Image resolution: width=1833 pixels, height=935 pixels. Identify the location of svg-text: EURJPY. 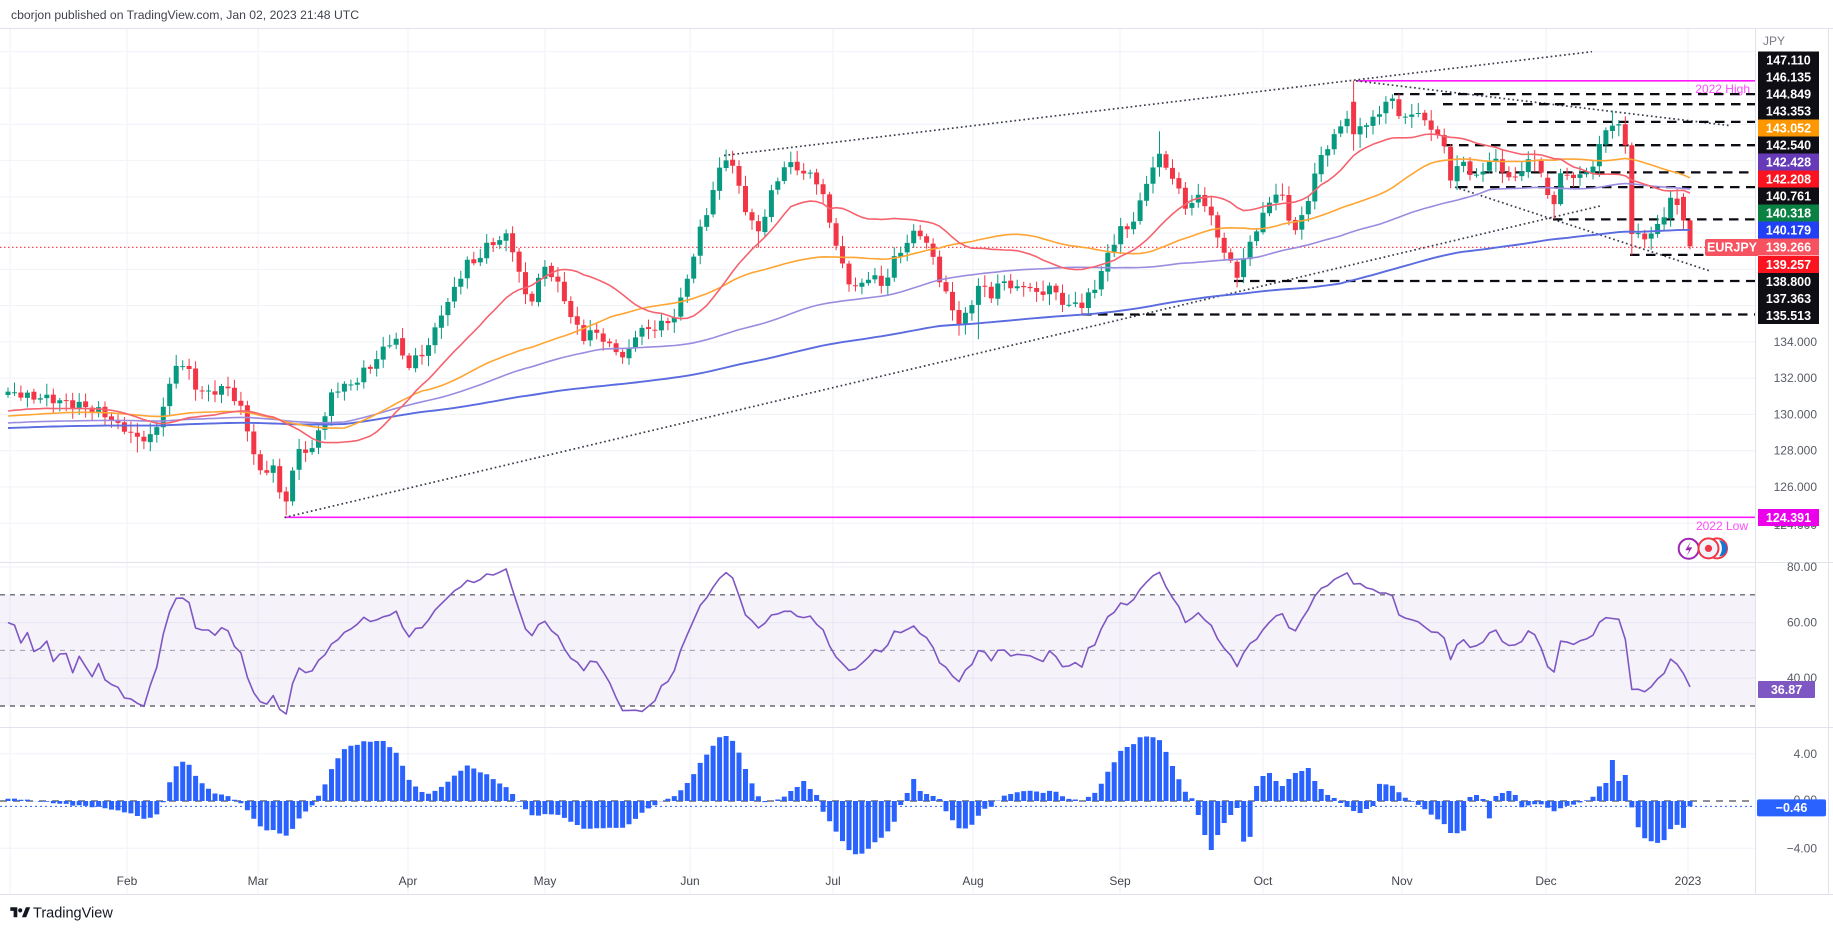
(1732, 248).